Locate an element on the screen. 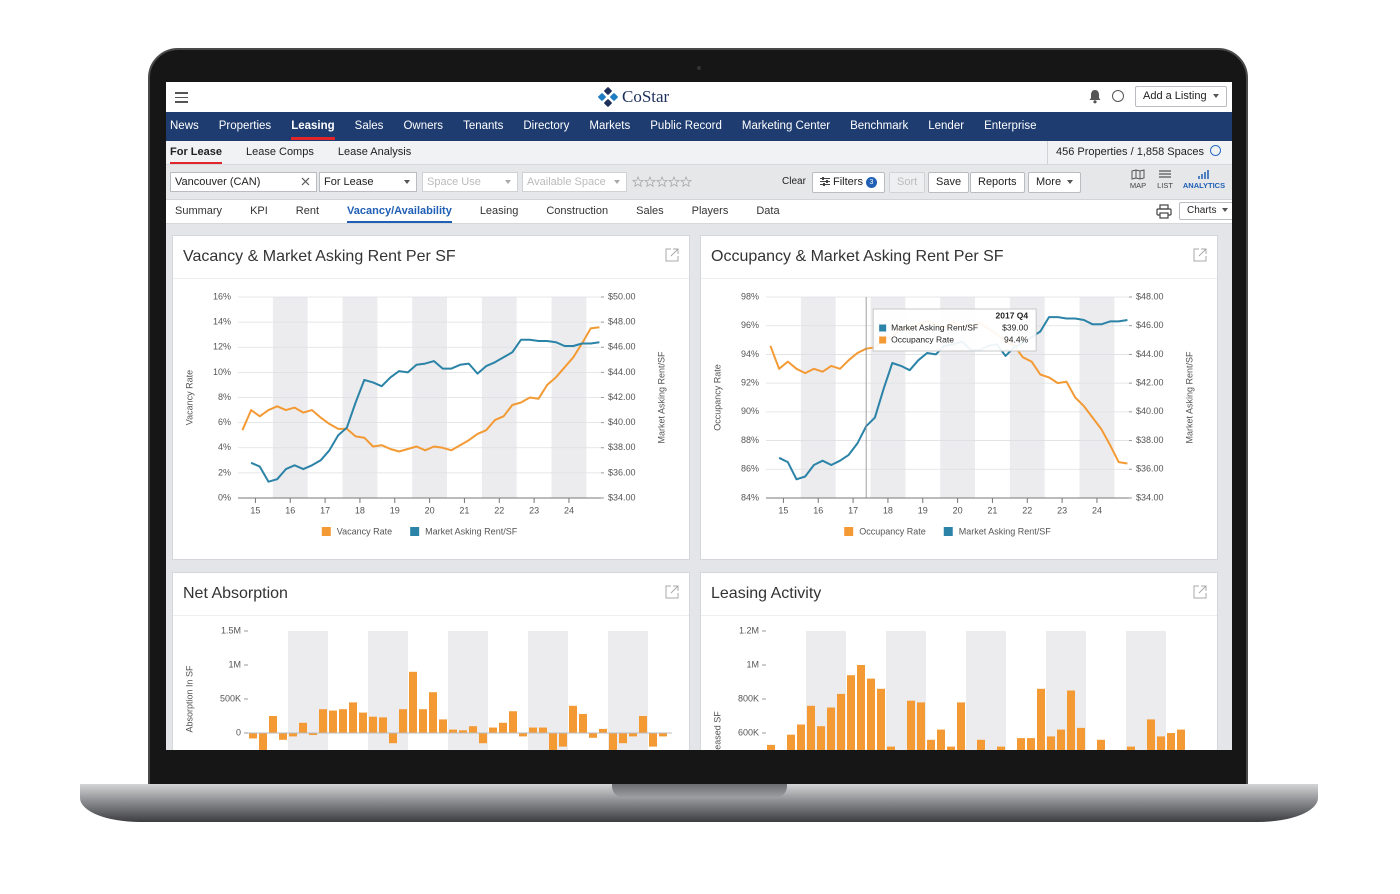 The width and height of the screenshot is (1400, 894). market-value: Vancouver (CAN) is located at coordinates (218, 182).